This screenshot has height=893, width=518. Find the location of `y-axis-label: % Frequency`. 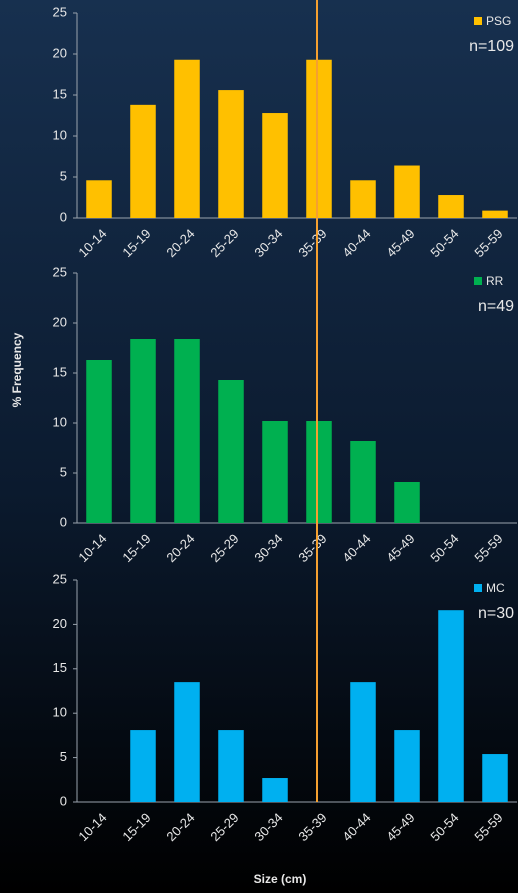

y-axis-label: % Frequency is located at coordinates (17, 369).